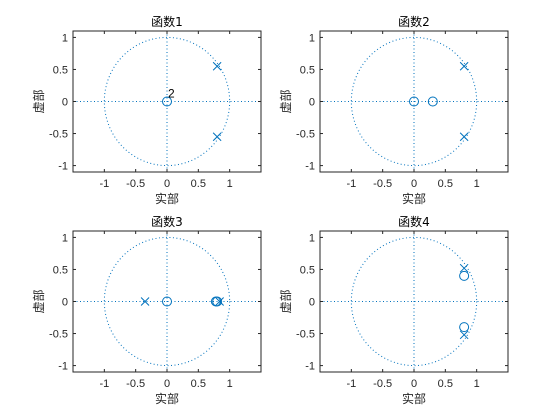  I want to click on subplot-1-ylabel: 虚部, so click(38, 101).